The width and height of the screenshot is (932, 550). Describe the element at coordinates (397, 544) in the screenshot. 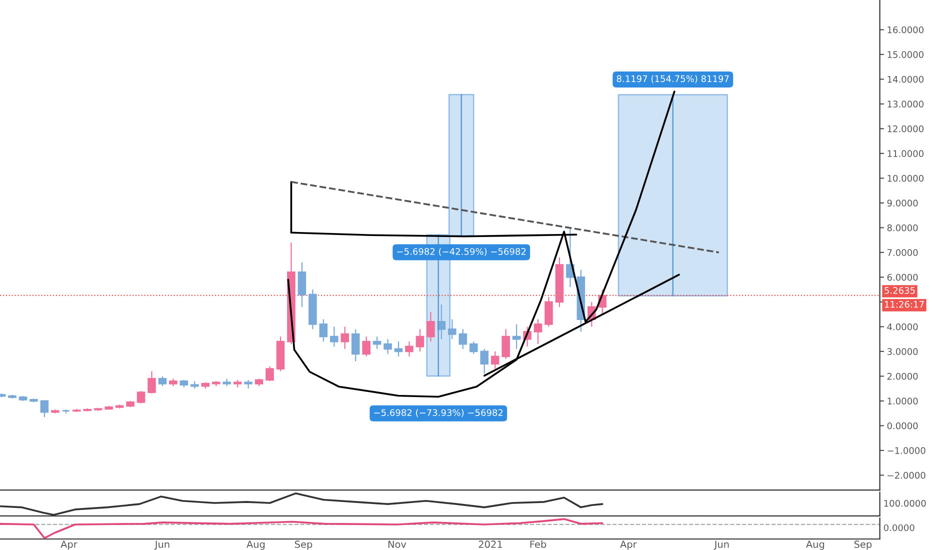

I see `x-tick-label: Nov` at that location.